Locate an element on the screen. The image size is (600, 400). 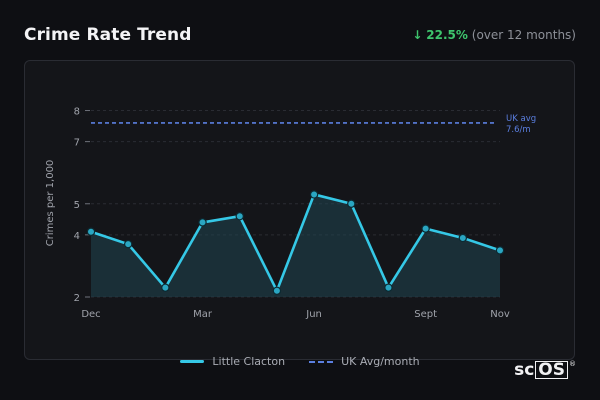
down-arrow-icon: ↓ is located at coordinates (417, 35).